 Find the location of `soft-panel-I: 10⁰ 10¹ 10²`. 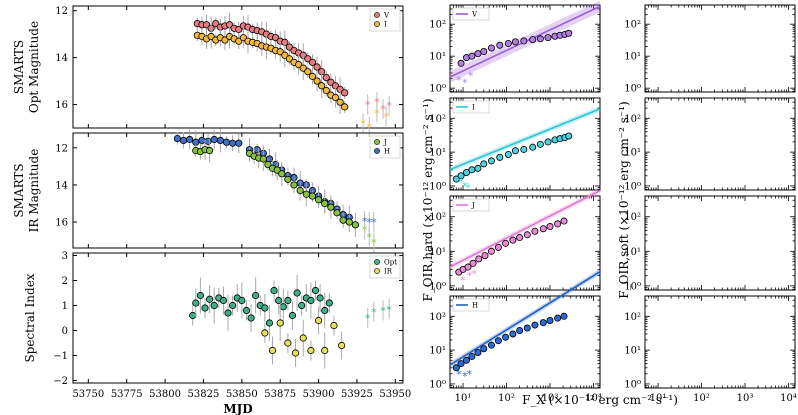

soft-panel-I: 10⁰ 10¹ 10² is located at coordinates (710, 144).